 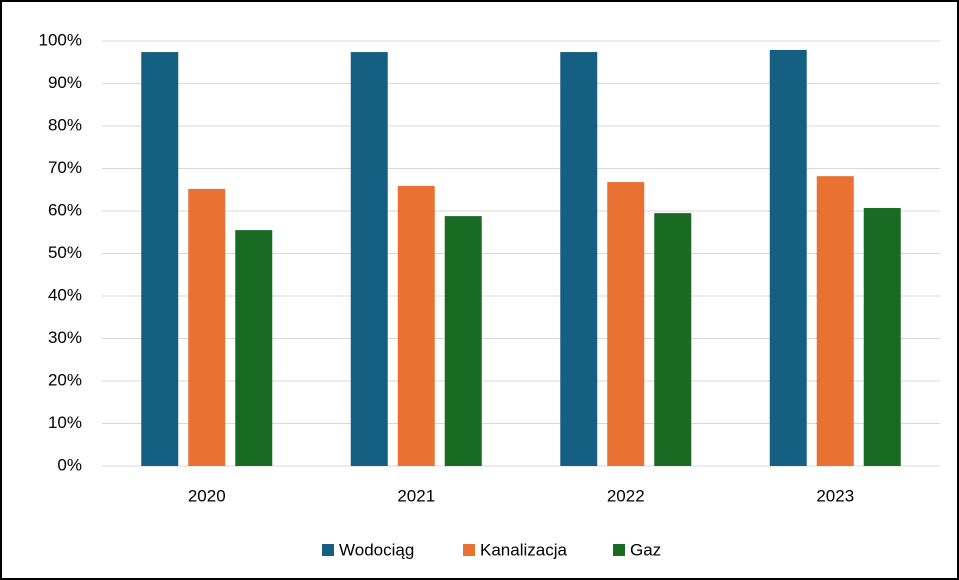 I want to click on x-tick-label: 2023, so click(x=835, y=495).